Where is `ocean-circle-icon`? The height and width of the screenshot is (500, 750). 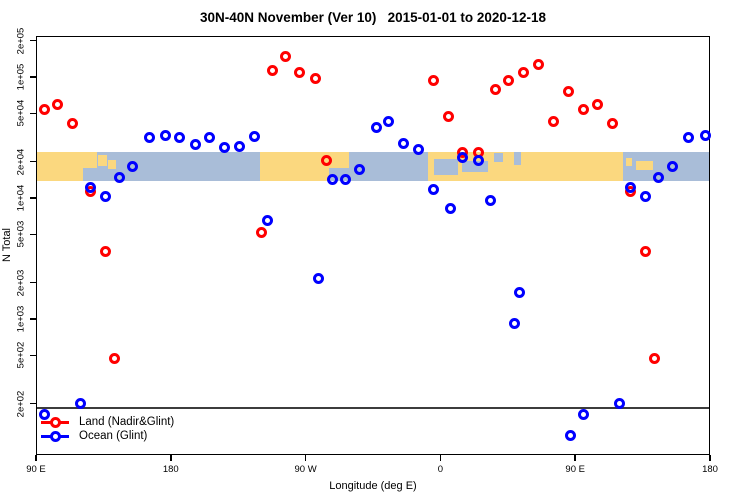 ocean-circle-icon is located at coordinates (55, 436).